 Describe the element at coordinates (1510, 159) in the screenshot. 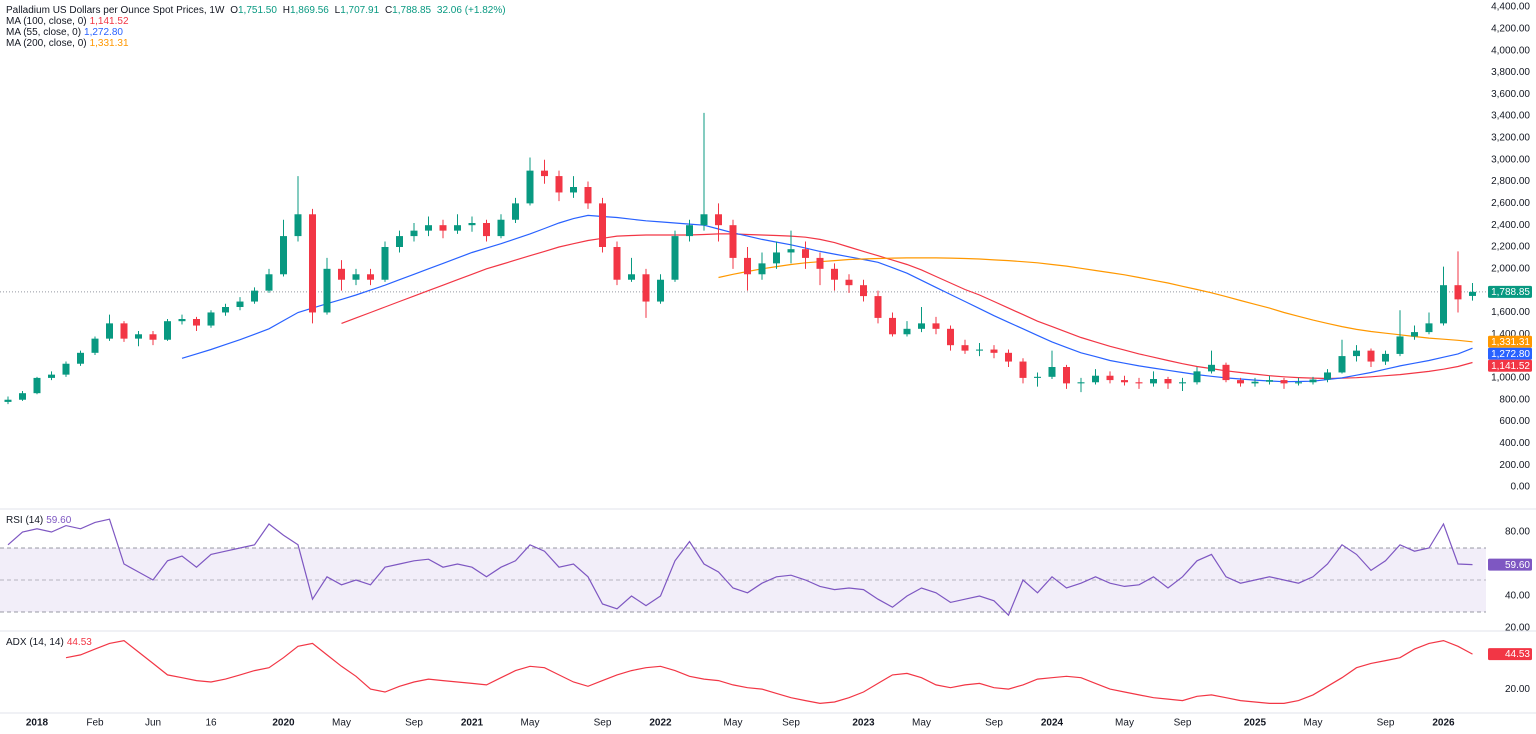

I see `y-tick-label: 3,000.00` at that location.